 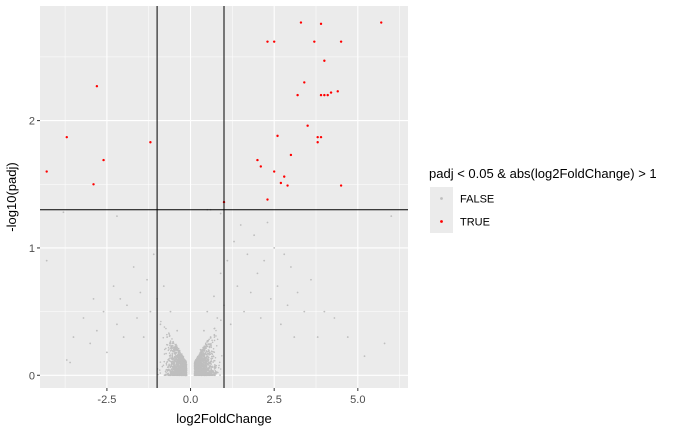 What do you see at coordinates (274, 400) in the screenshot?
I see `x-tick-label: 2.5` at bounding box center [274, 400].